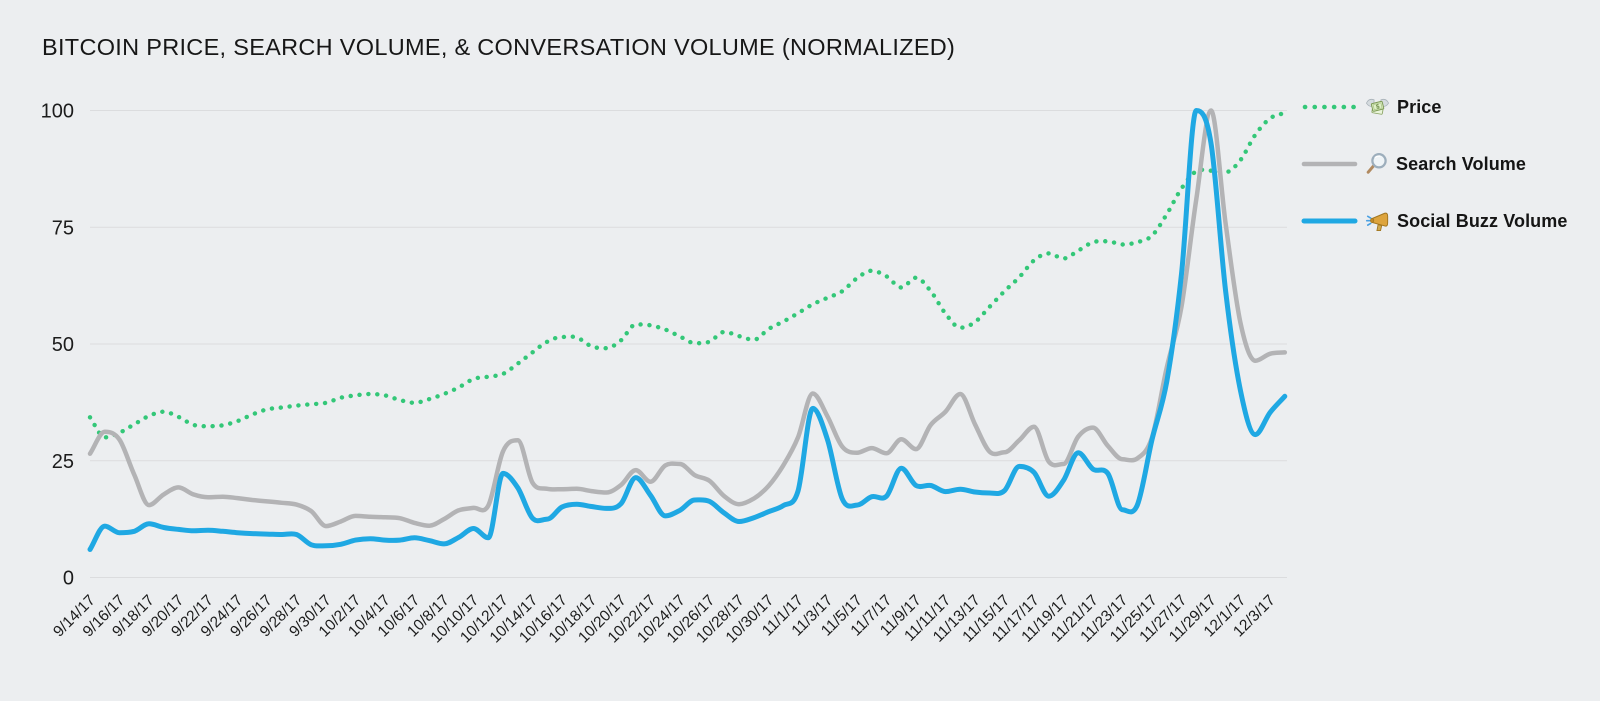  Describe the element at coordinates (1376, 163) in the screenshot. I see `magnifying-glass-icon` at that location.